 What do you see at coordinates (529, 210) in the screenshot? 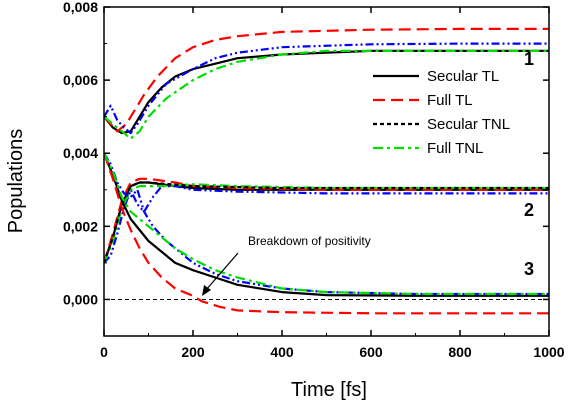
I see `group-label-2: 2` at bounding box center [529, 210].